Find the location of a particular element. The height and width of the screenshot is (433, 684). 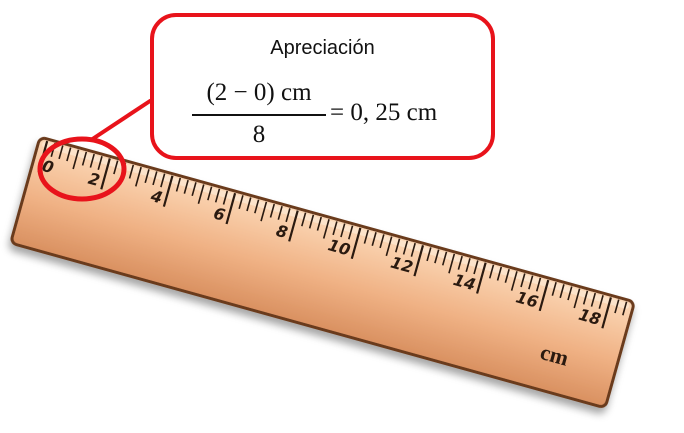

apreciacion-formula: (2 − 0) cm 8 = 0, 25 cm is located at coordinates (335, 117).